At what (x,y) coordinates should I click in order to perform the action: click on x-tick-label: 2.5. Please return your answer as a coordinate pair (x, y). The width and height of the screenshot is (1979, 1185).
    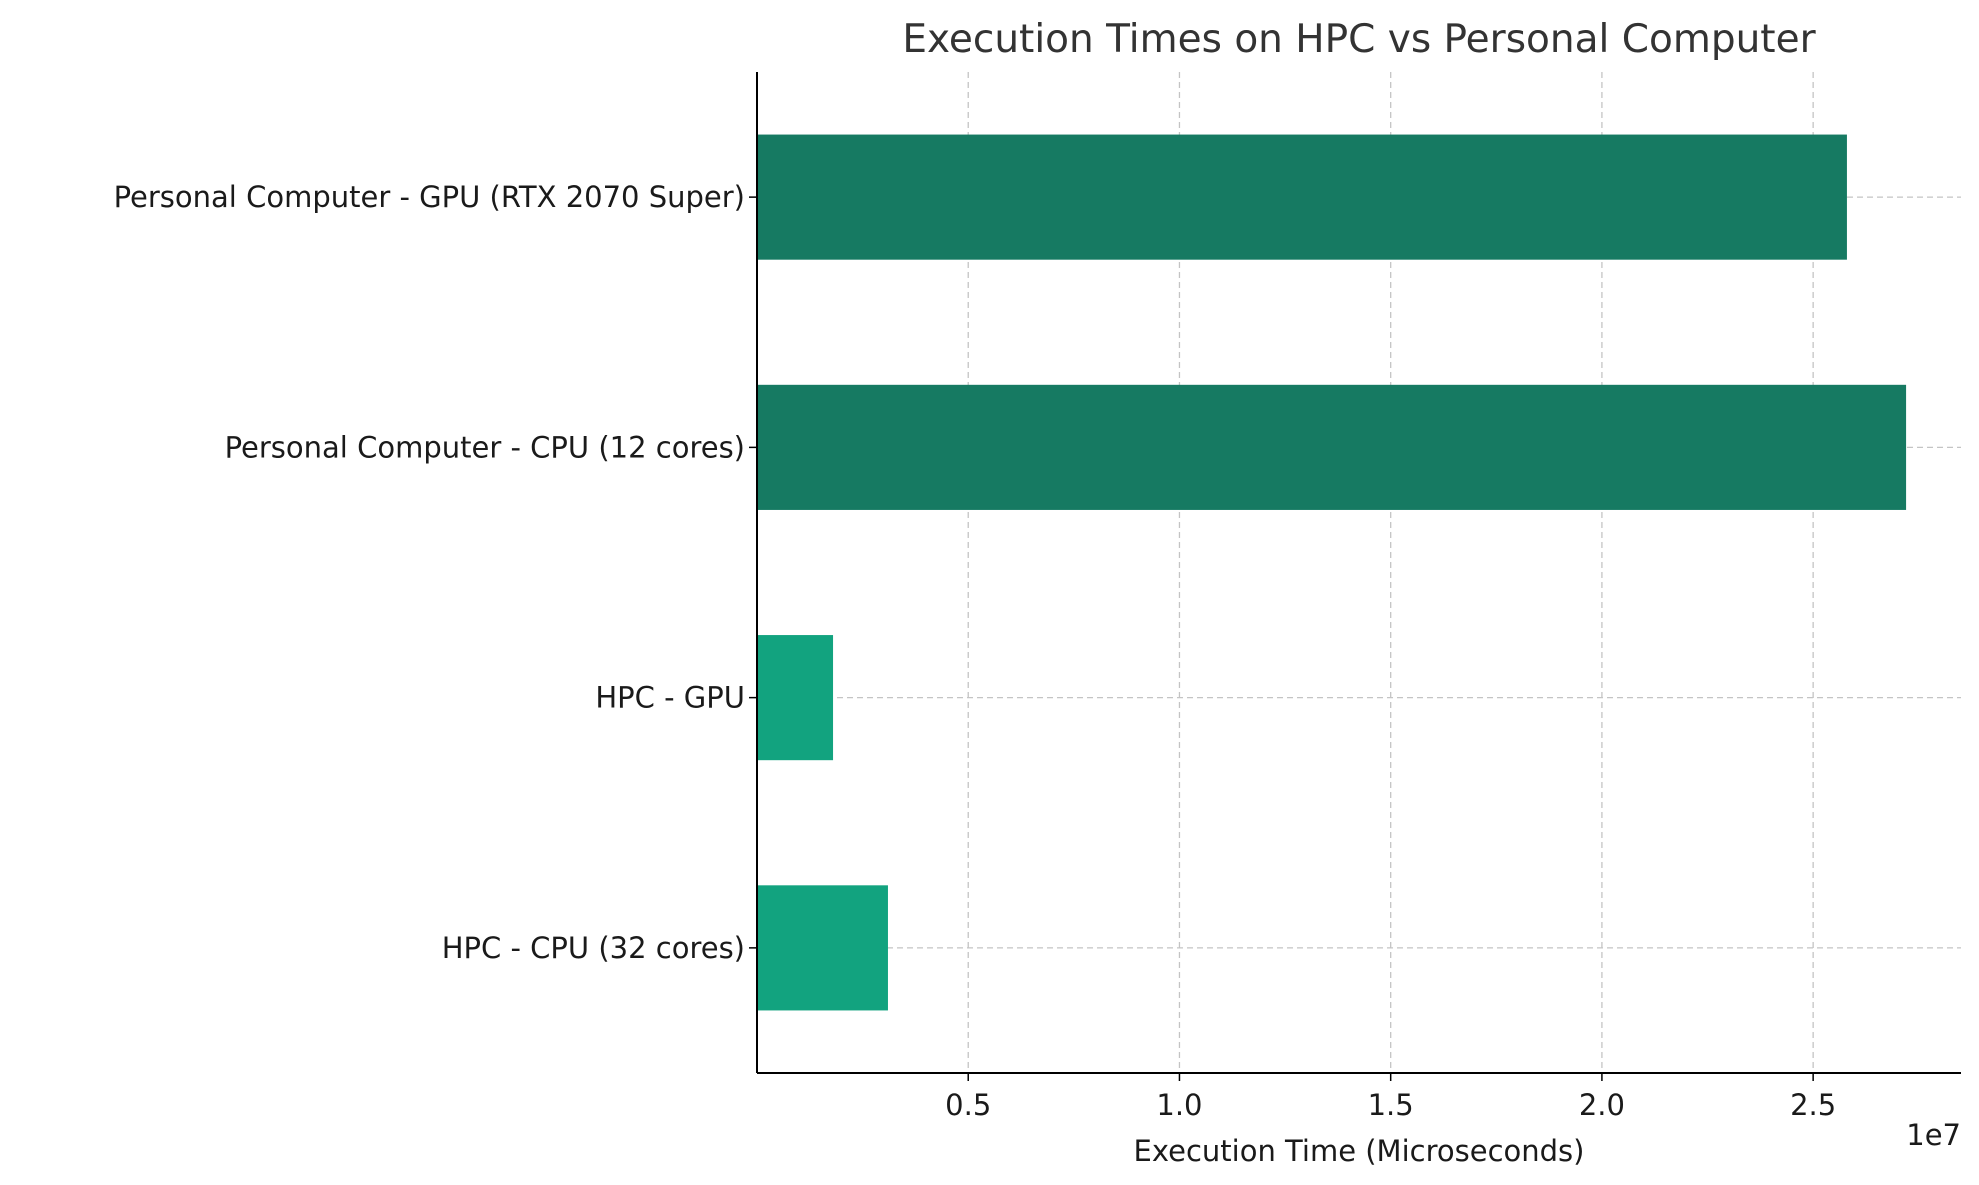
    Looking at the image, I should click on (1813, 1105).